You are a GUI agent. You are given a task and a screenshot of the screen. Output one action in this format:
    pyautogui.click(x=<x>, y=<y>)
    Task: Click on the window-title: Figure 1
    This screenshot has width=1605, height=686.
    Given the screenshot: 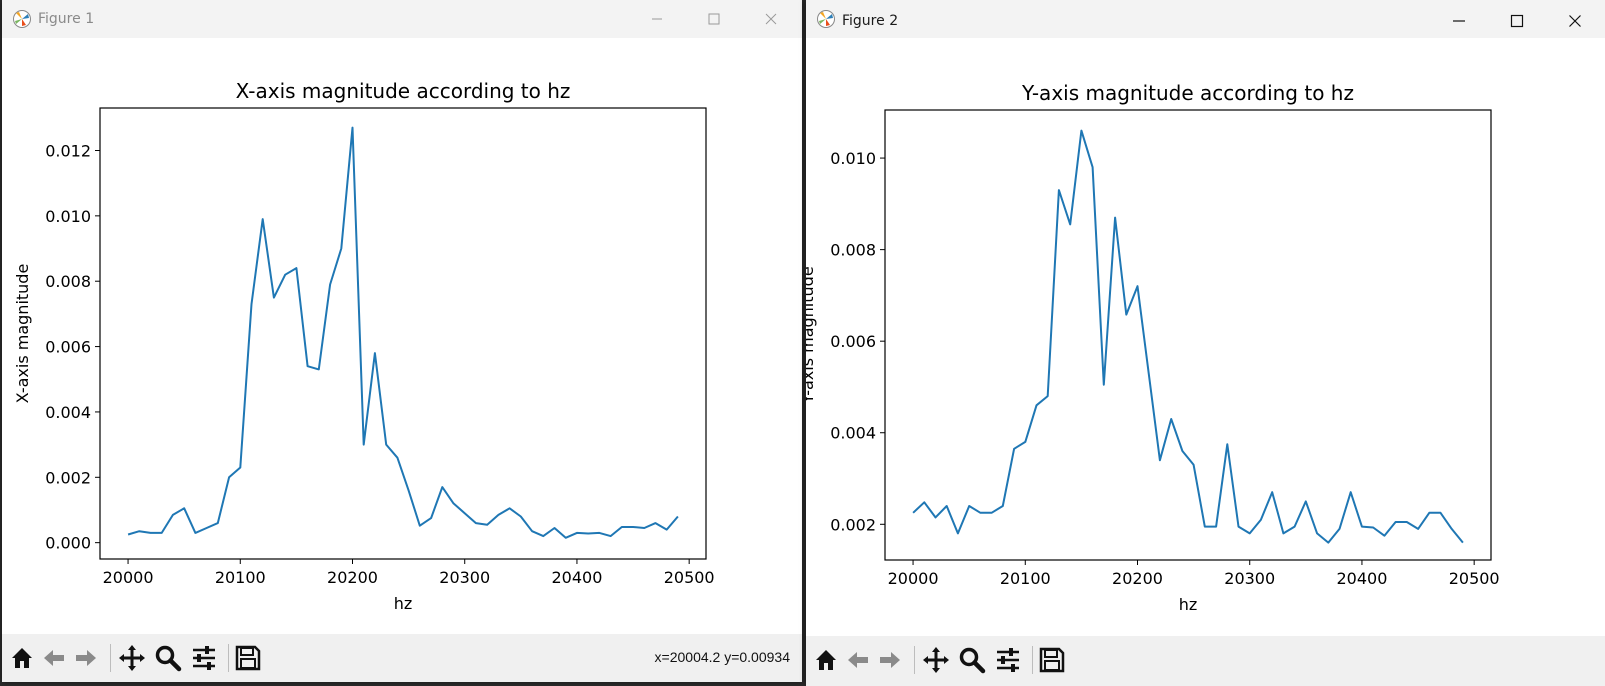 What is the action you would take?
    pyautogui.click(x=66, y=19)
    